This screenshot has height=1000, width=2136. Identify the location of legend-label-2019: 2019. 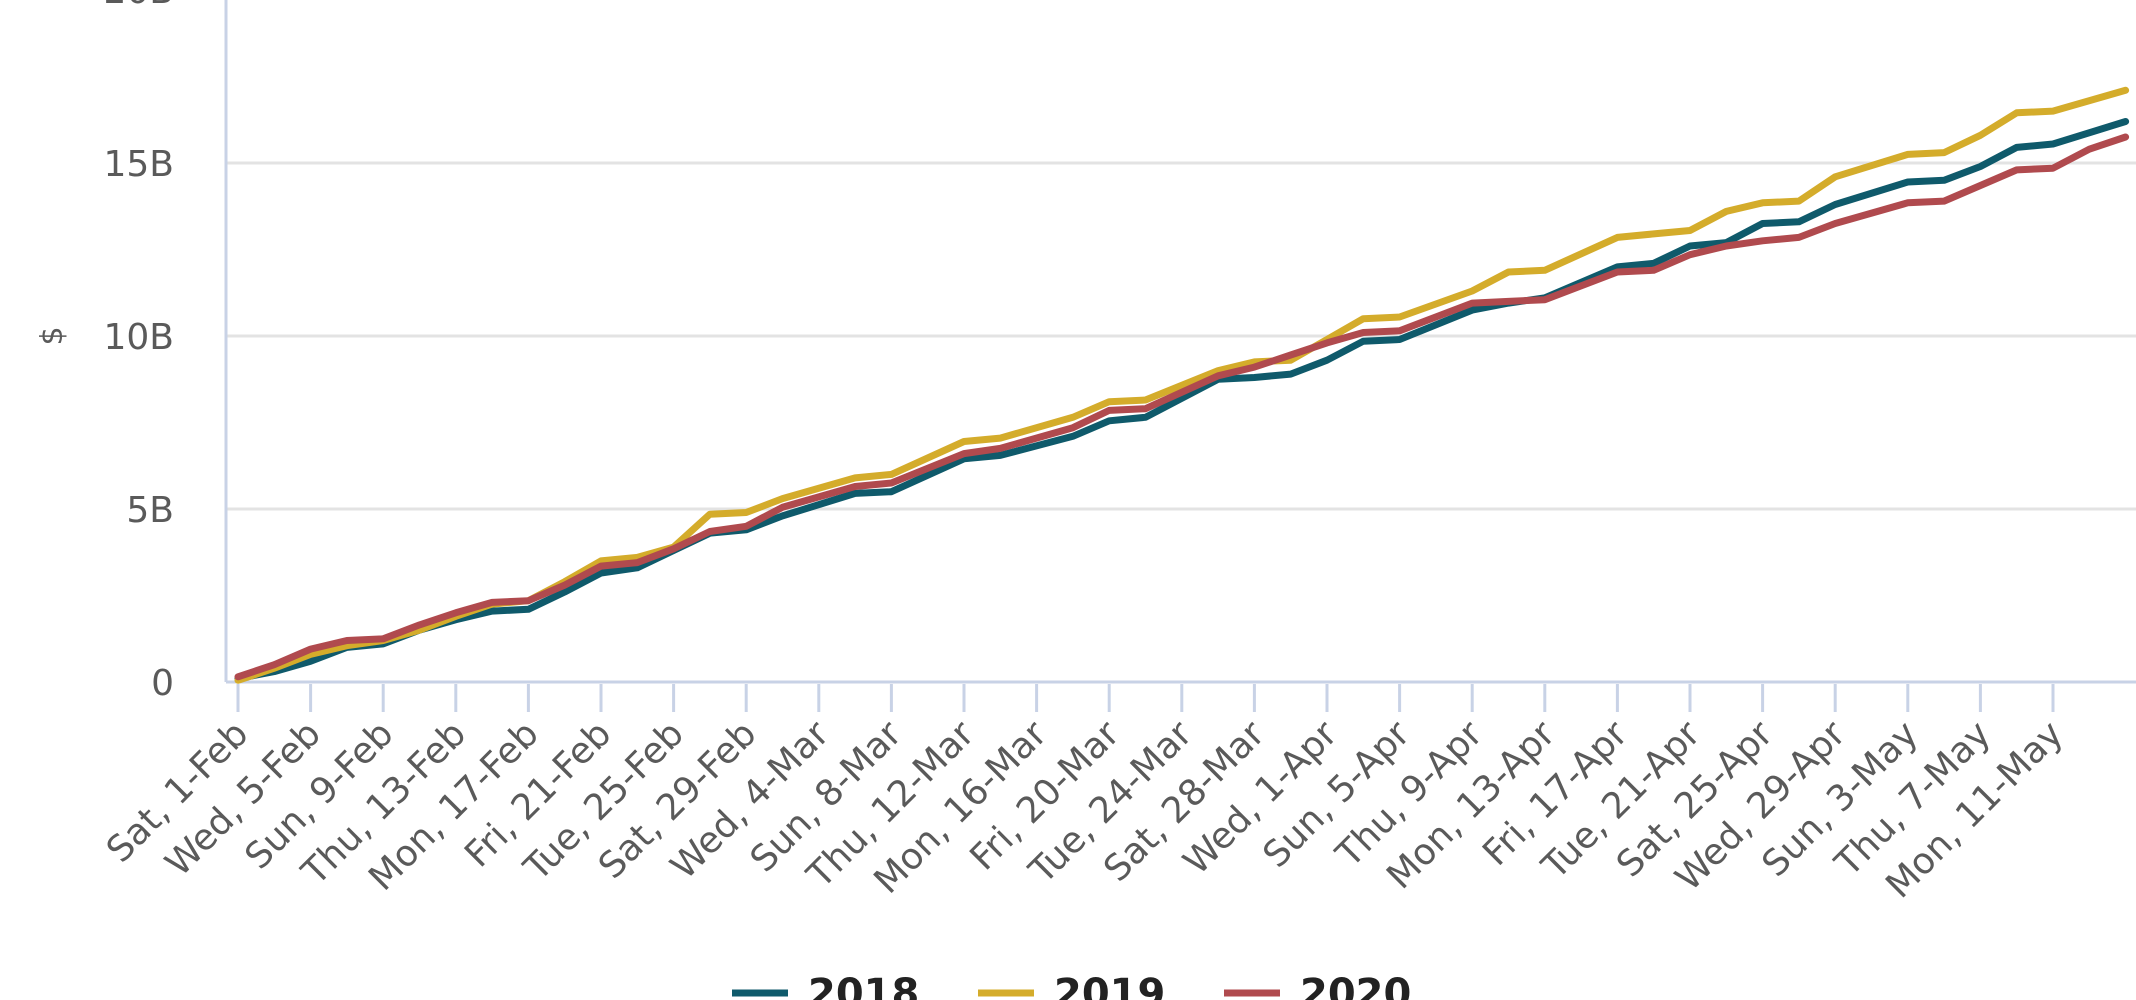
(1109, 985).